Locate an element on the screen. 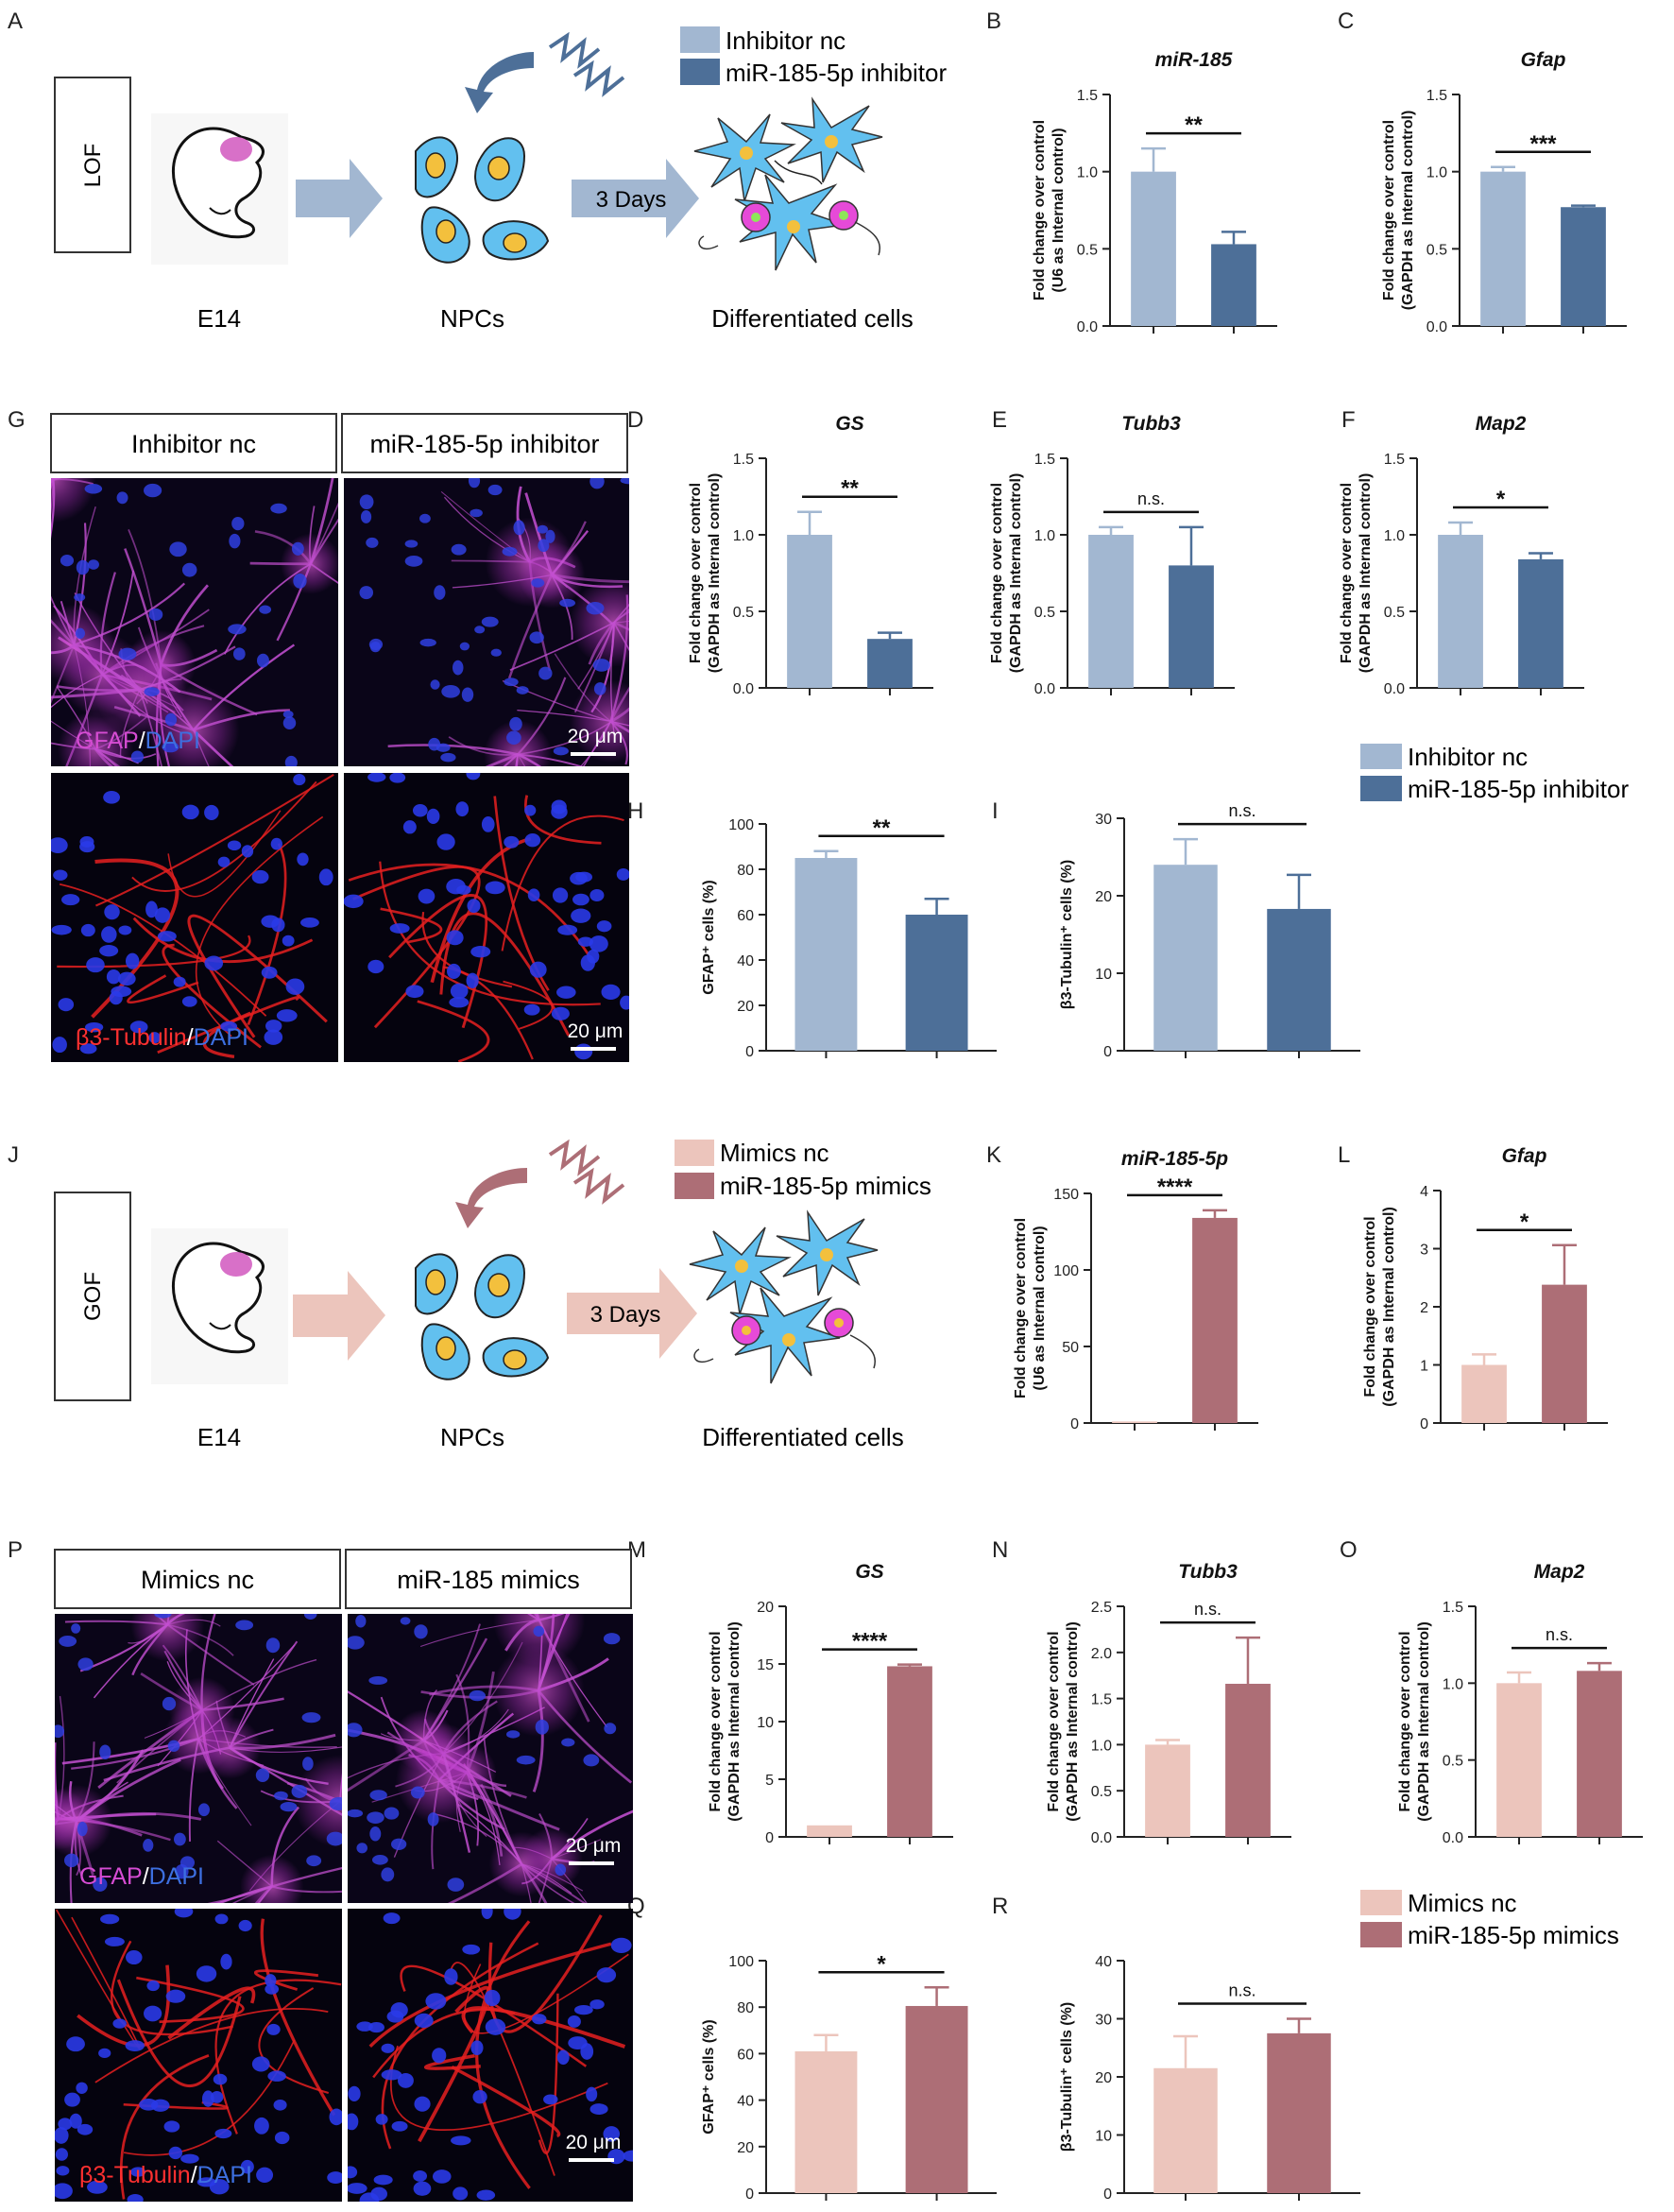 The height and width of the screenshot is (2212, 1674). chart-title: GS is located at coordinates (869, 1572).